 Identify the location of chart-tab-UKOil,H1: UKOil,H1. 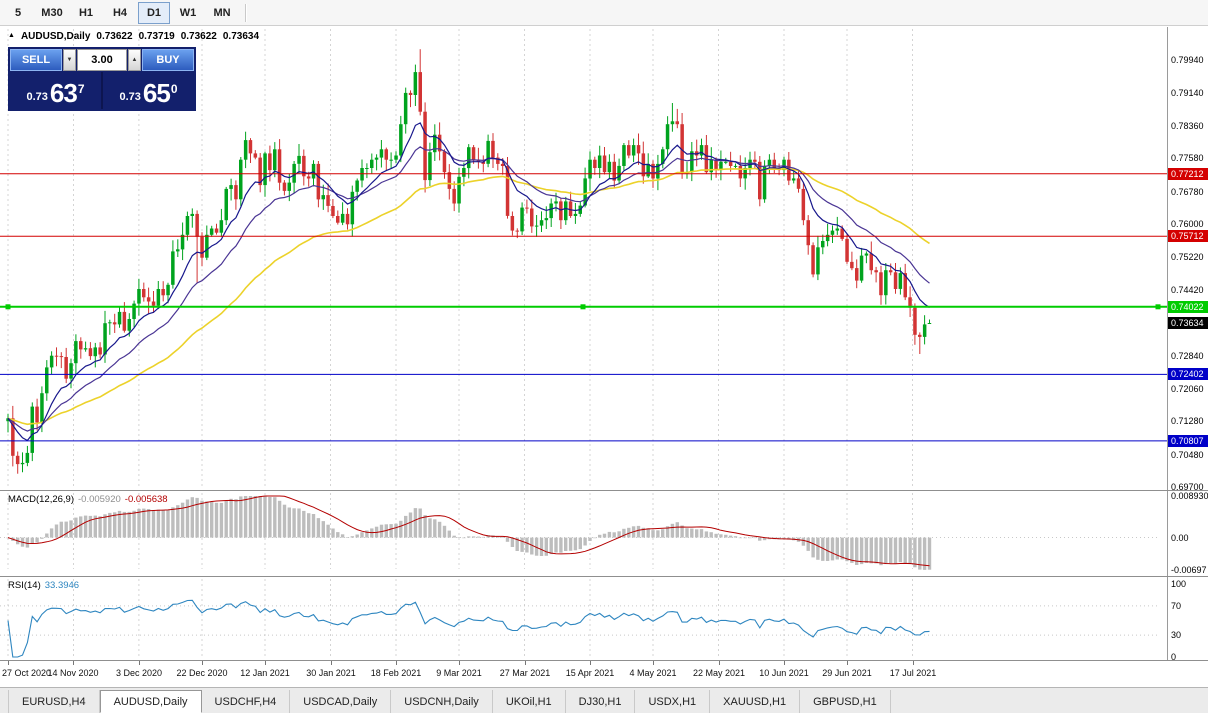
(529, 701).